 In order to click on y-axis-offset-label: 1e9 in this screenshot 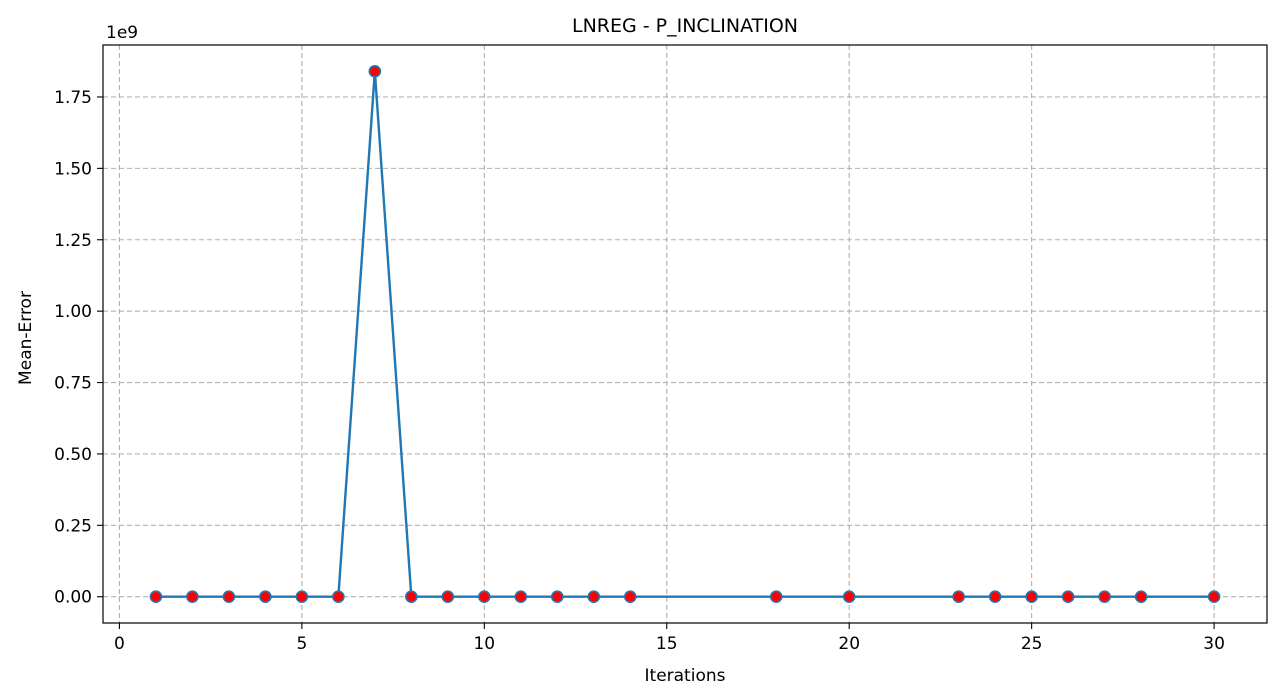, I will do `click(122, 33)`.